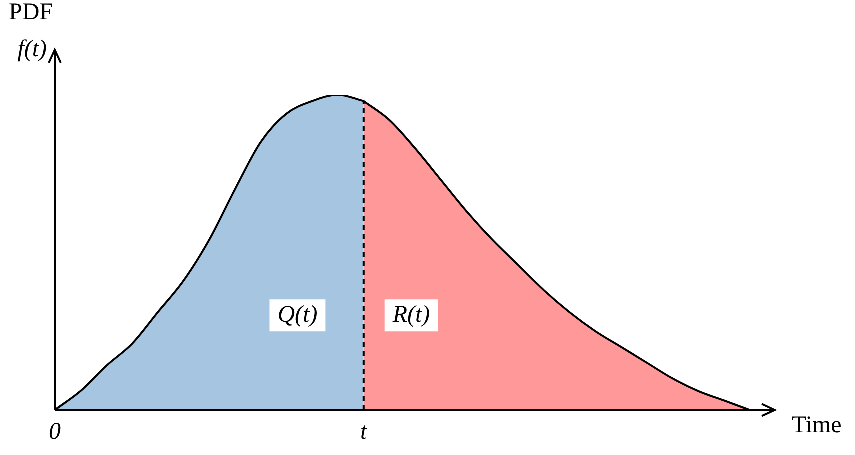 This screenshot has width=855, height=455. I want to click on series-label: R(t), so click(411, 315).